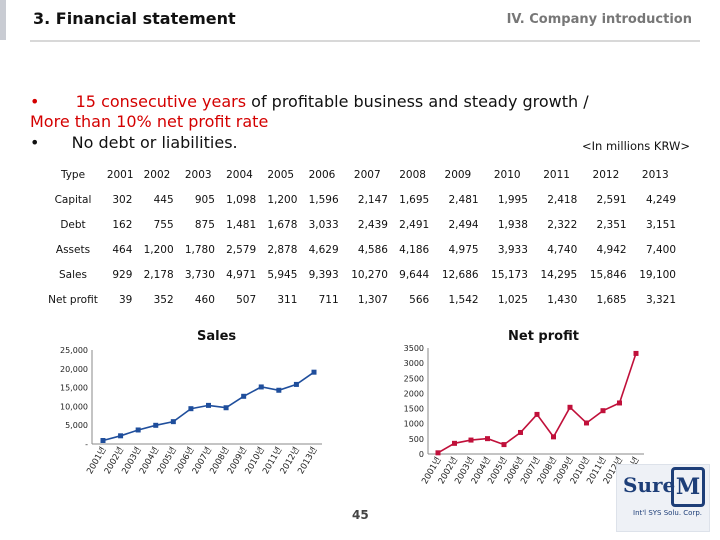 This screenshot has width=720, height=540. I want to click on table-cell: 1,596, so click(323, 199).